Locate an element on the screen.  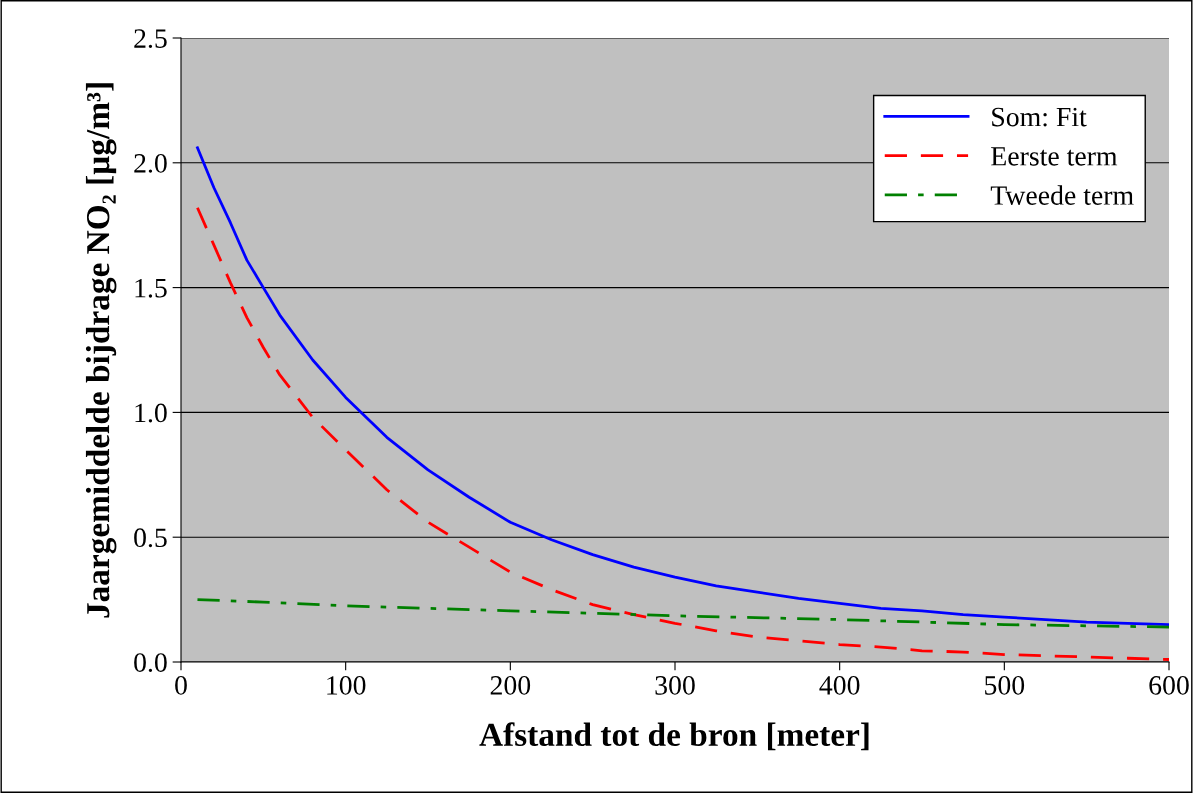
x-tick-label: 600 is located at coordinates (1169, 685).